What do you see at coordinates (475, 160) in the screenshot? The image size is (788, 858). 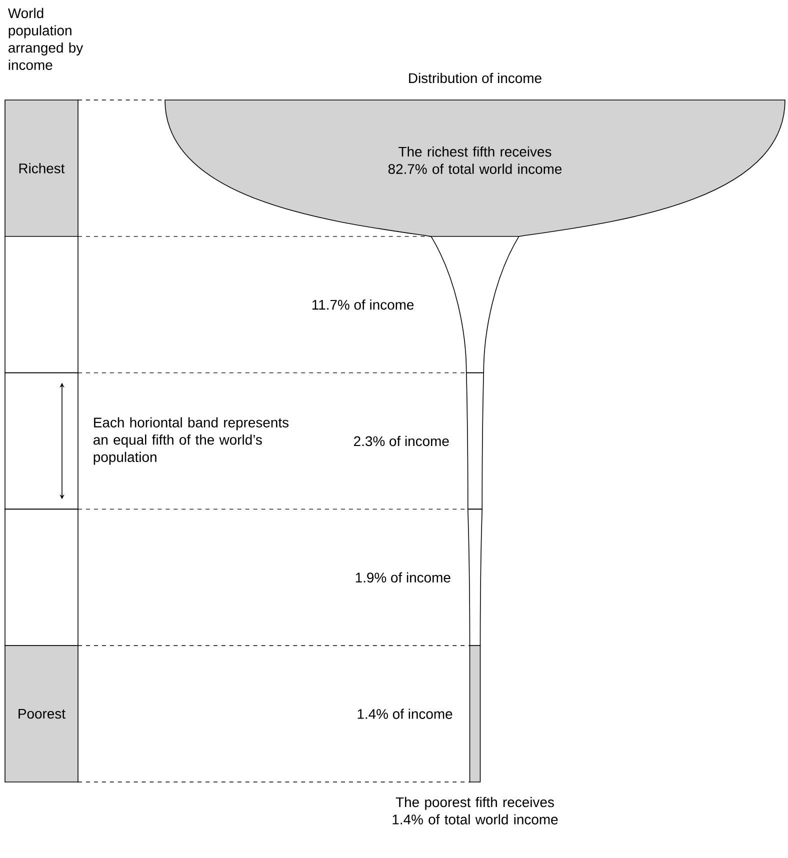 I see `data-label: The richest fifth receives 82.7% of total world income` at bounding box center [475, 160].